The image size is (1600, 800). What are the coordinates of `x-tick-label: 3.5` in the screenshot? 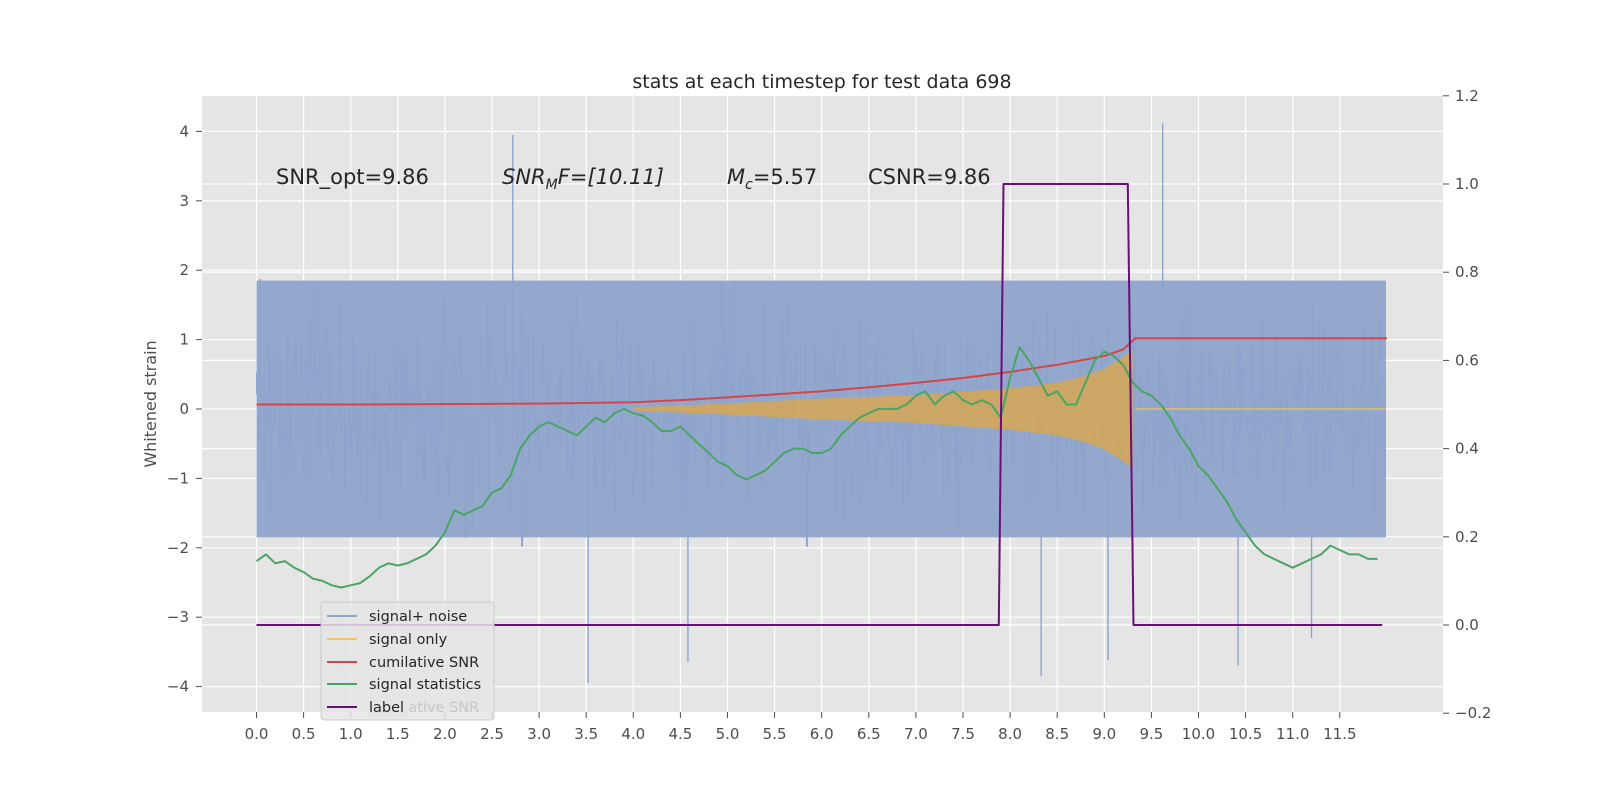 It's located at (586, 734).